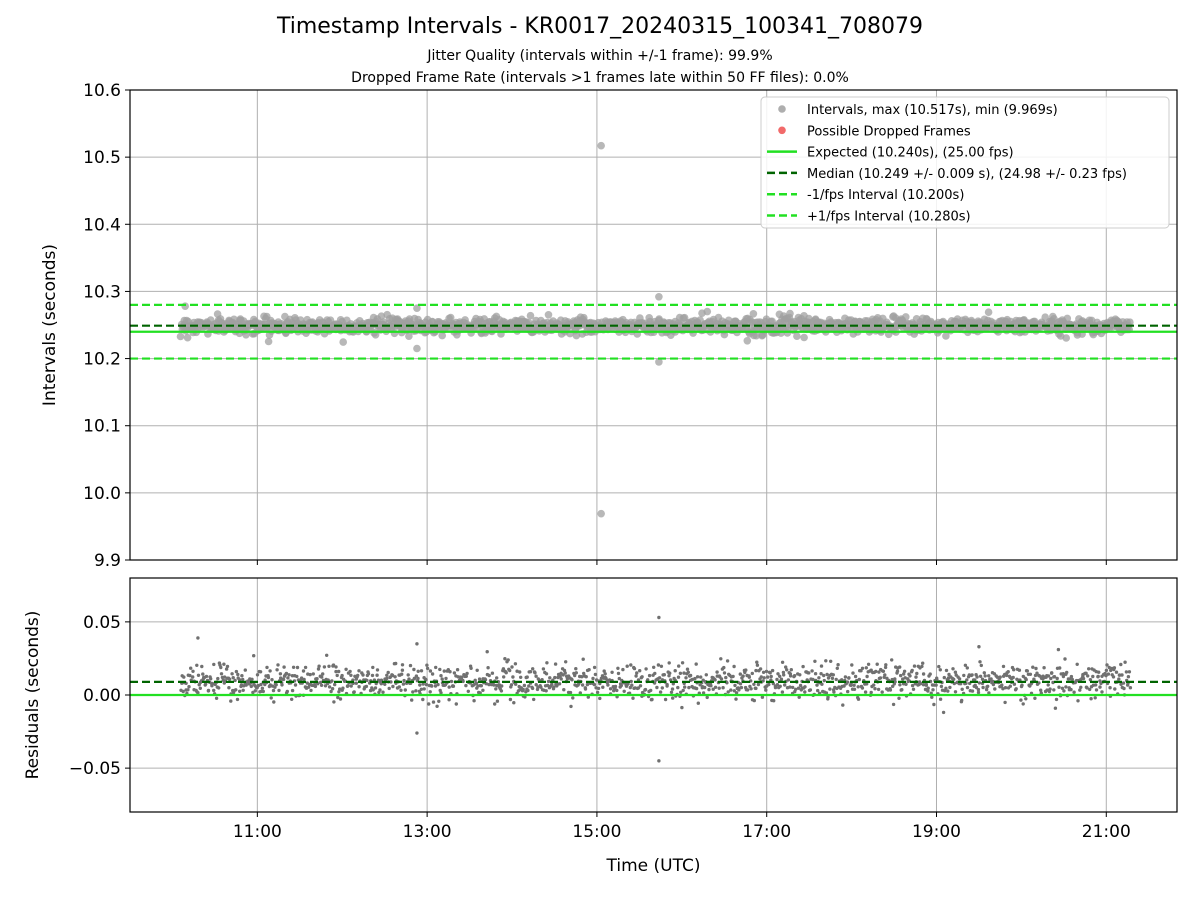  What do you see at coordinates (102, 623) in the screenshot?
I see `y-tick-label: 0.05` at bounding box center [102, 623].